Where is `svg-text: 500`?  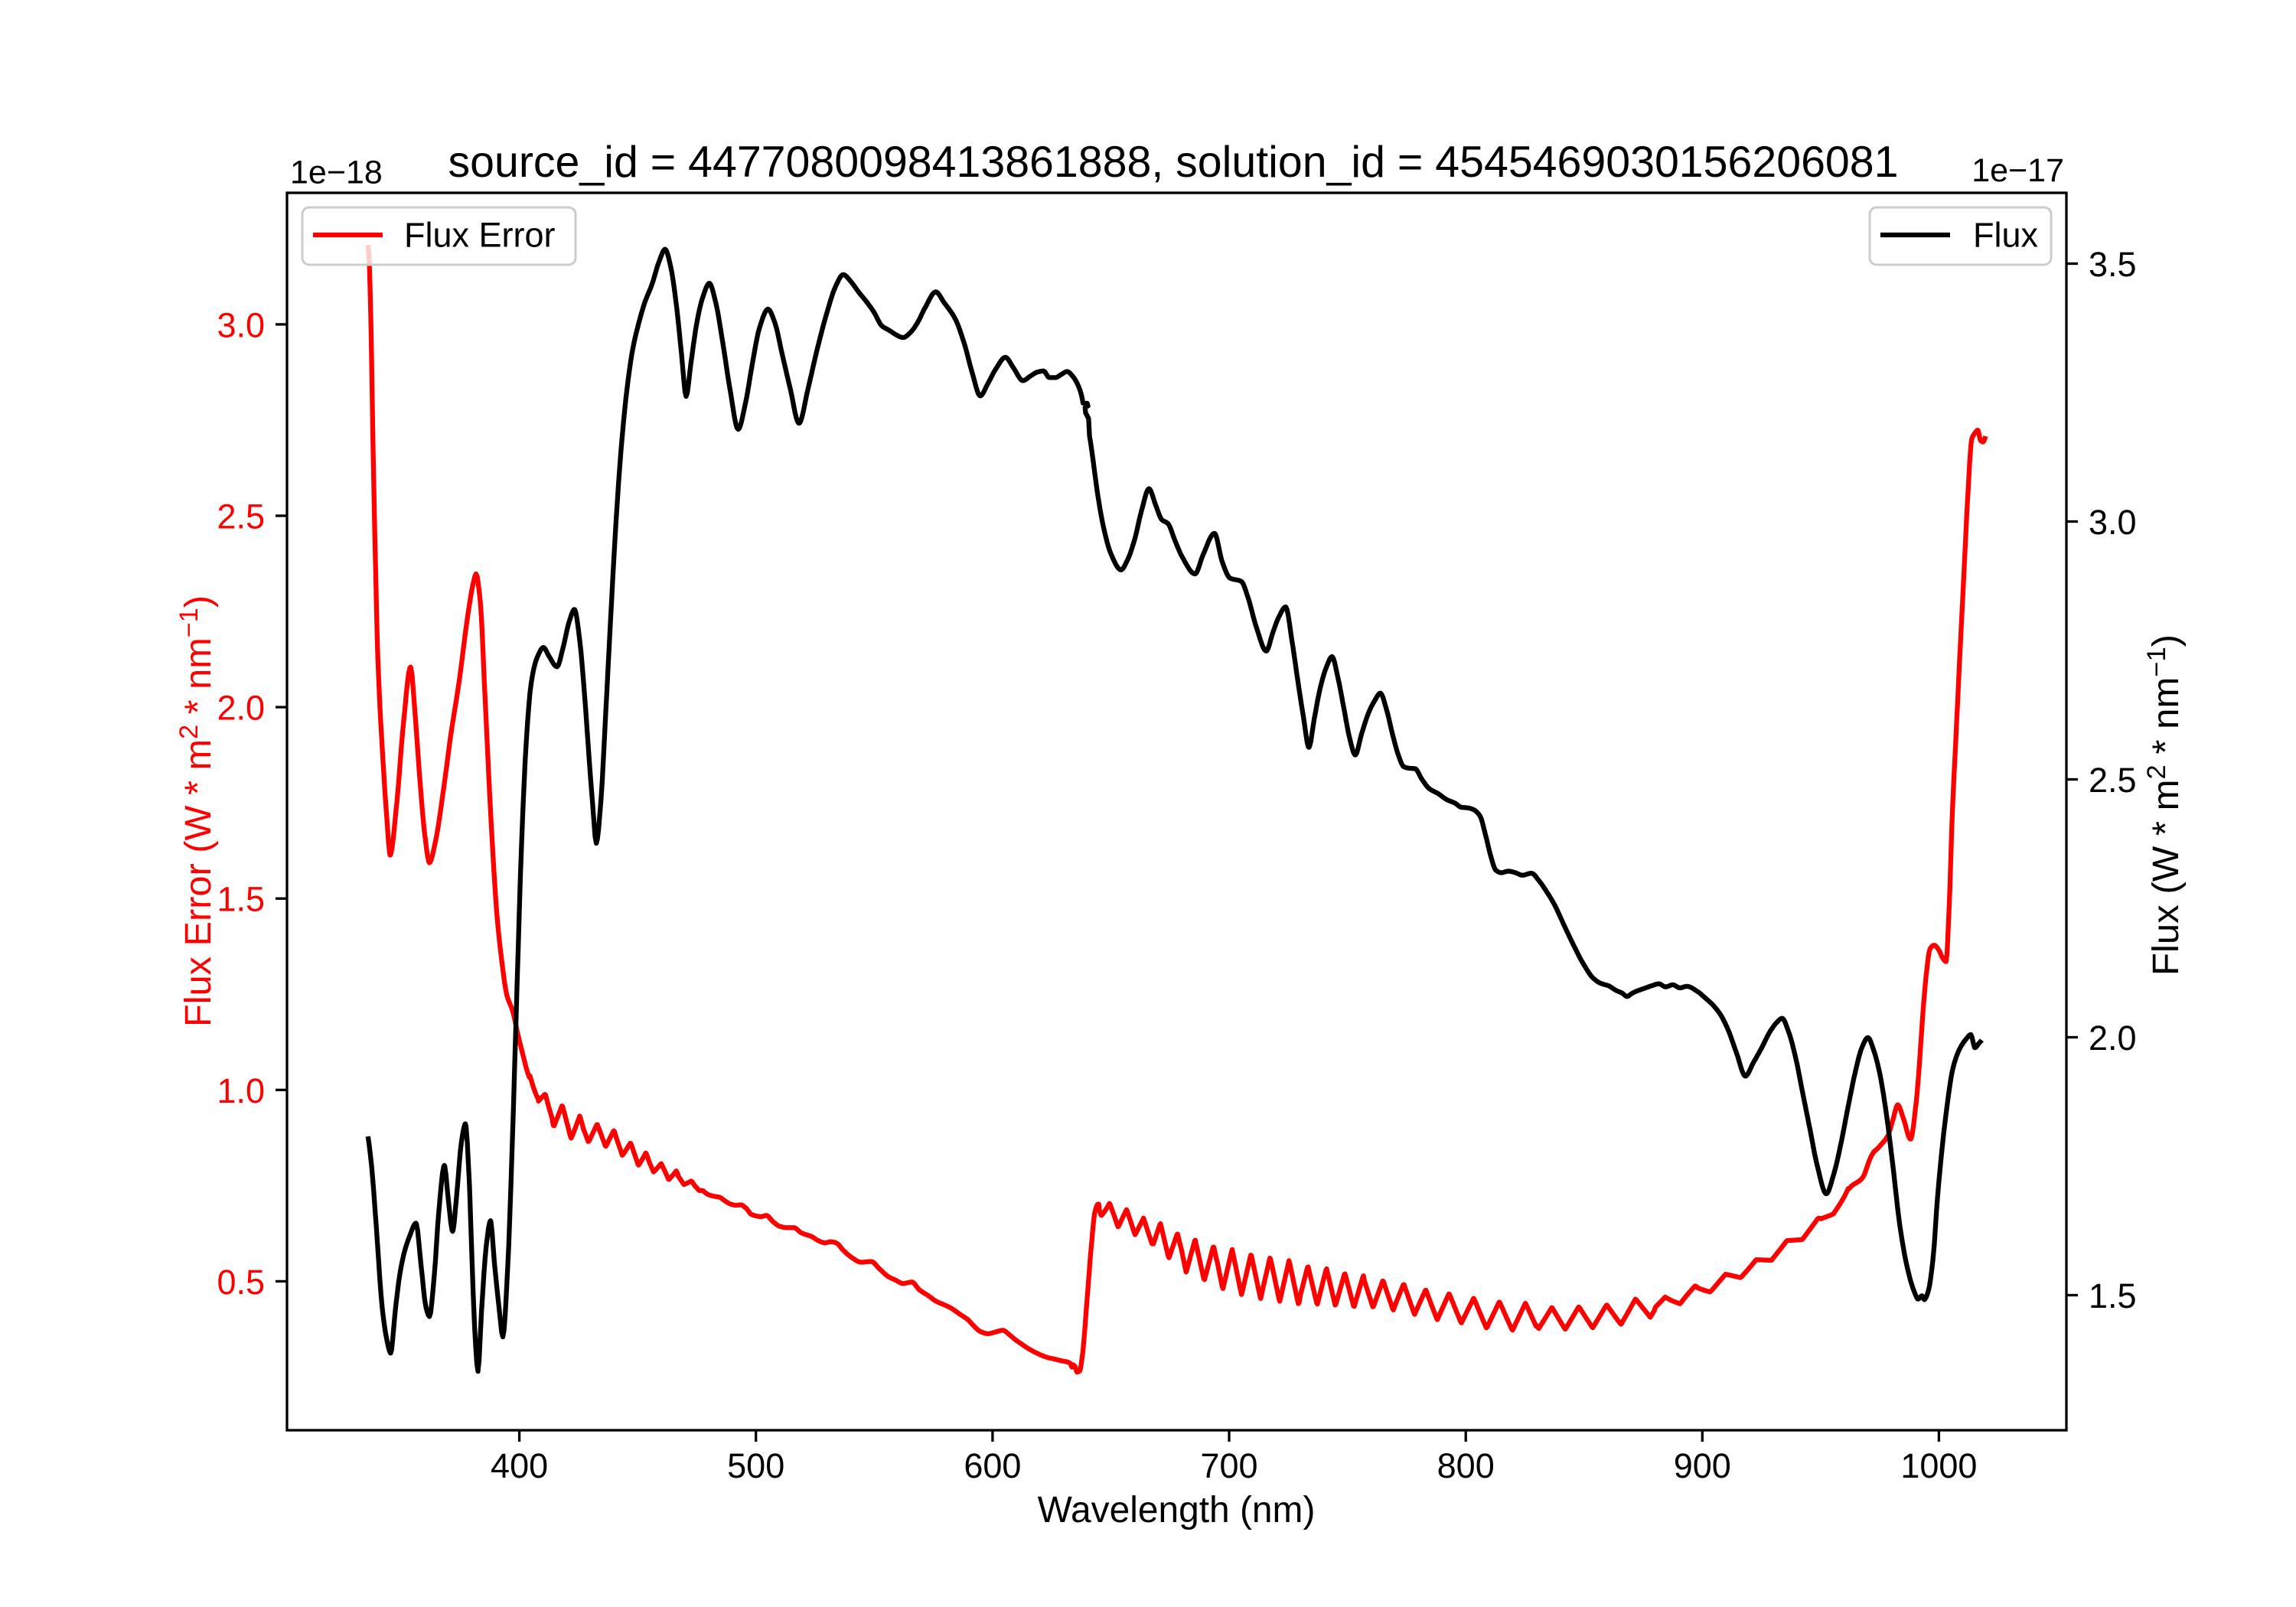 svg-text: 500 is located at coordinates (755, 1465).